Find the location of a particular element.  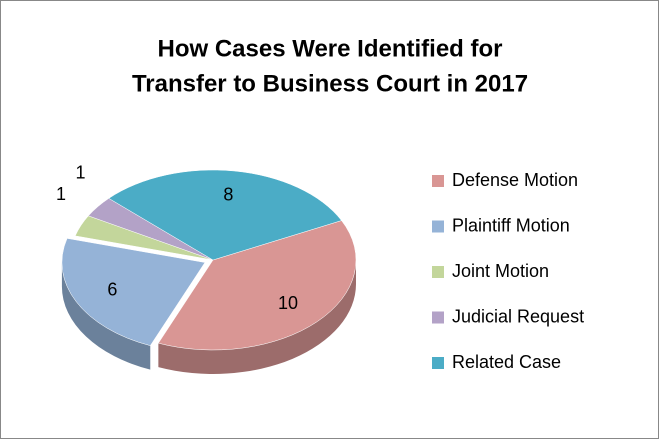

legend-label: Defense Motion is located at coordinates (515, 180).